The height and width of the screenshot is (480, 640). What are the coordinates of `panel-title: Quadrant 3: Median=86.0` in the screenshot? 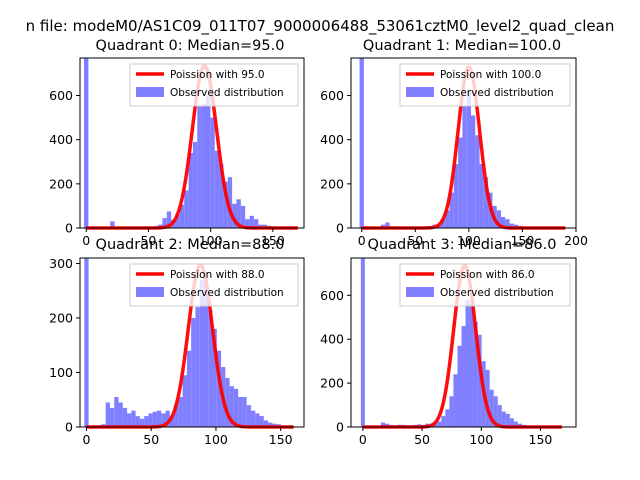 It's located at (462, 245).